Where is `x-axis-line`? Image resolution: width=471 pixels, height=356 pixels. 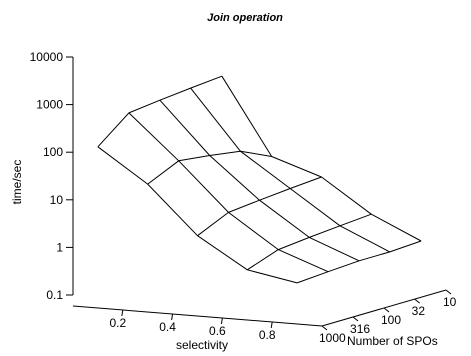 x-axis-line is located at coordinates (197, 316).